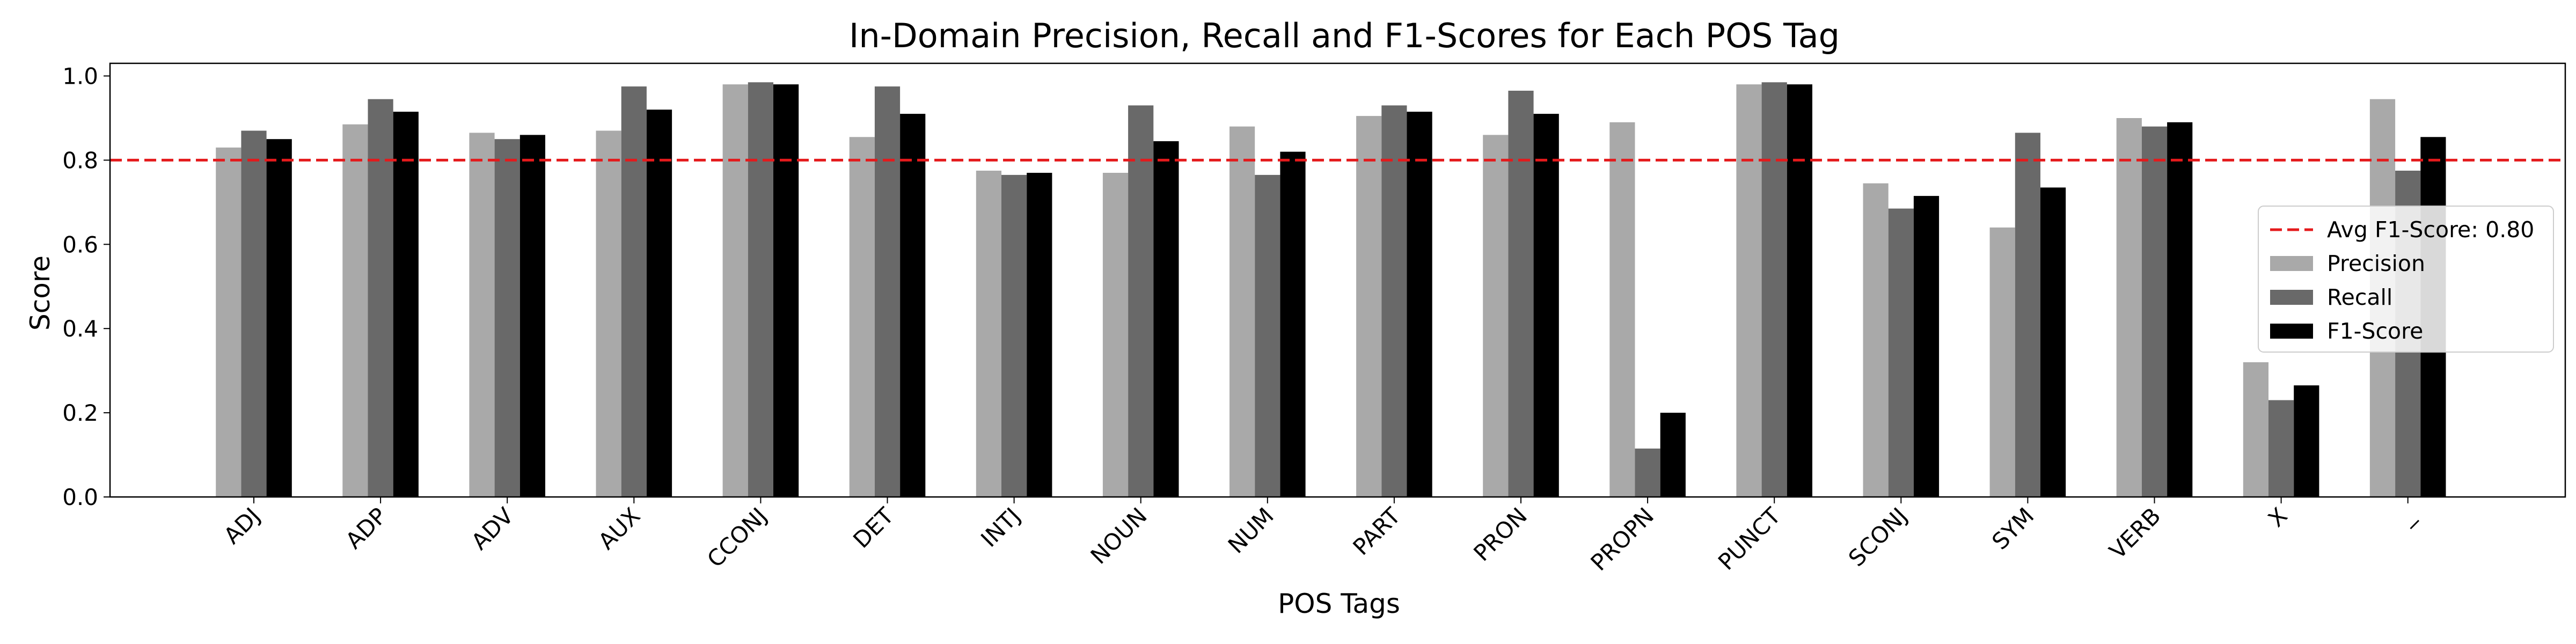 The height and width of the screenshot is (644, 2576). I want to click on x-tick-label: NOUN, so click(1119, 535).